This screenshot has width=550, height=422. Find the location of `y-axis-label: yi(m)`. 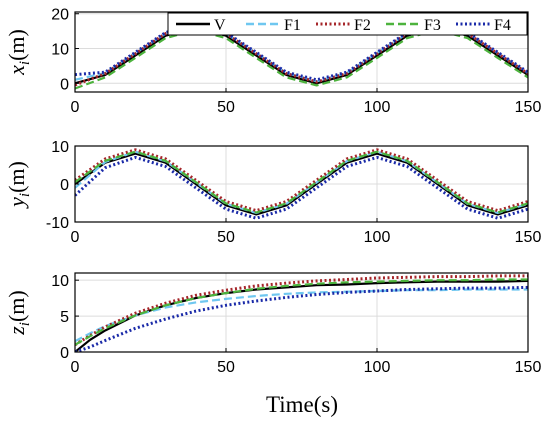

y-axis-label: yi(m) is located at coordinates (18, 185).